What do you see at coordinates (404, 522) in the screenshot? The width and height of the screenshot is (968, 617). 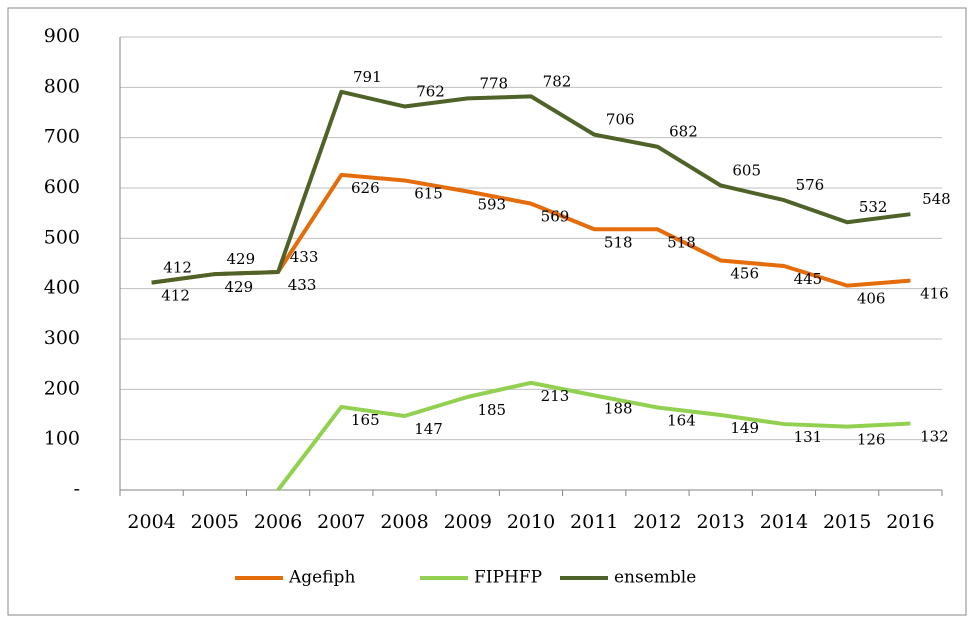 I see `x-tick-label: 2008` at bounding box center [404, 522].